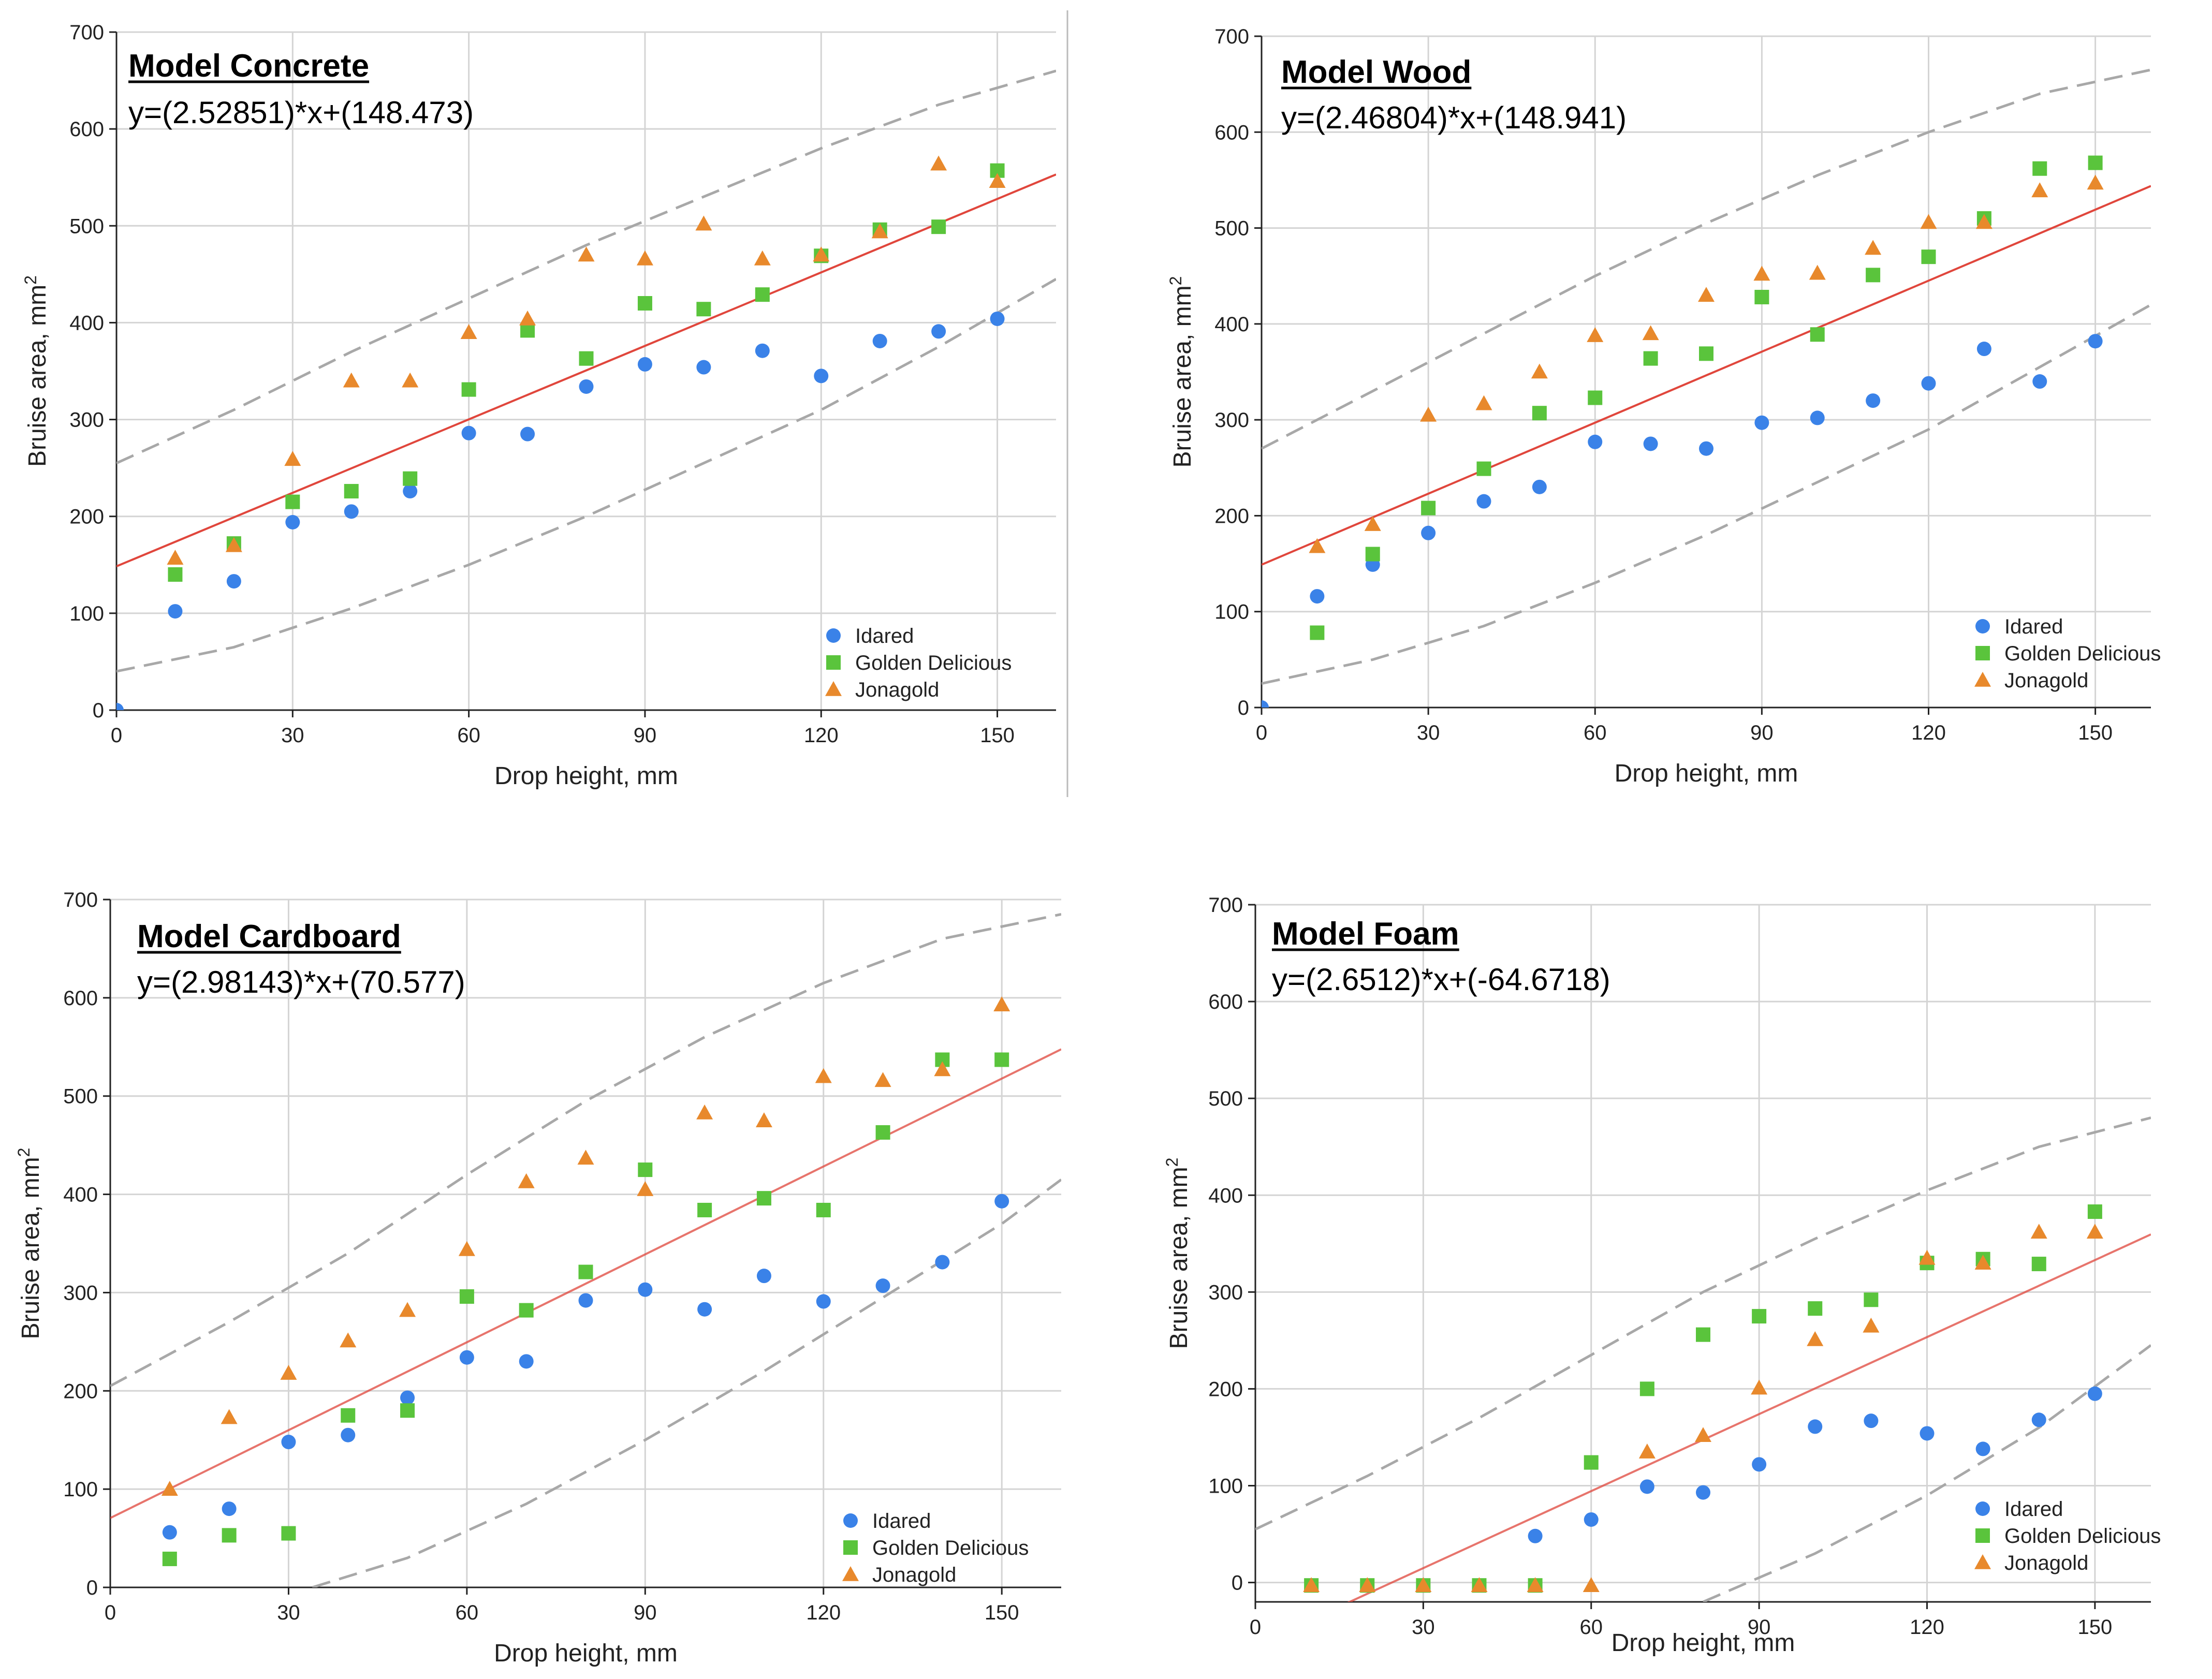 The height and width of the screenshot is (1679, 2212). What do you see at coordinates (1172, 1162) in the screenshot?
I see `y-axis-label-sup: 2` at bounding box center [1172, 1162].